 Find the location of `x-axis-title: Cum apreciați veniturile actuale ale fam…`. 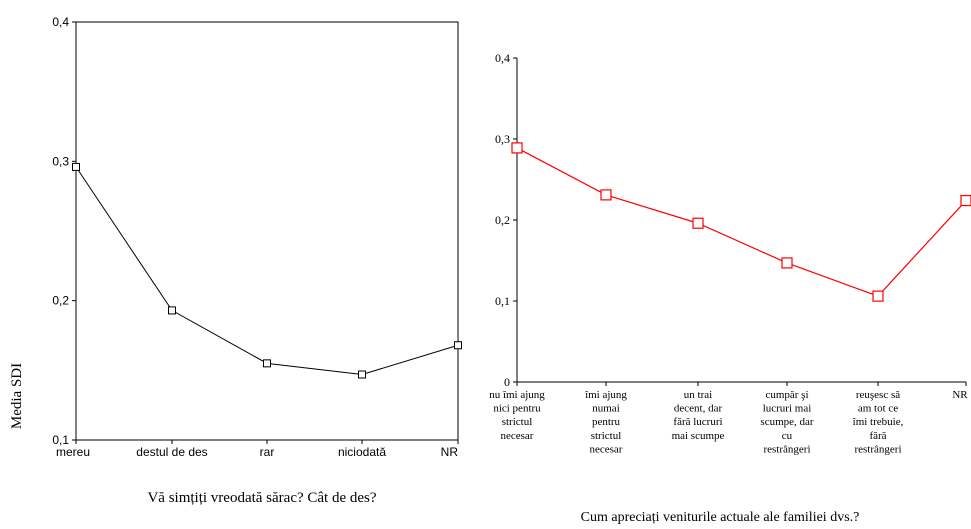

x-axis-title: Cum apreciați veniturile actuale ale fam… is located at coordinates (720, 517).